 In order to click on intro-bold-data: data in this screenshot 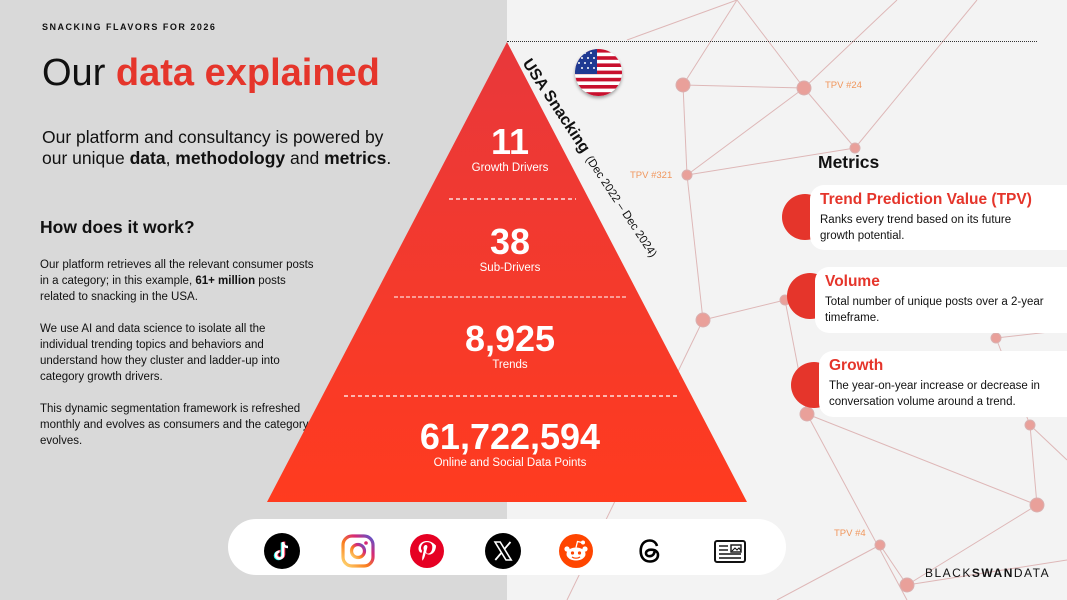, I will do `click(147, 158)`.